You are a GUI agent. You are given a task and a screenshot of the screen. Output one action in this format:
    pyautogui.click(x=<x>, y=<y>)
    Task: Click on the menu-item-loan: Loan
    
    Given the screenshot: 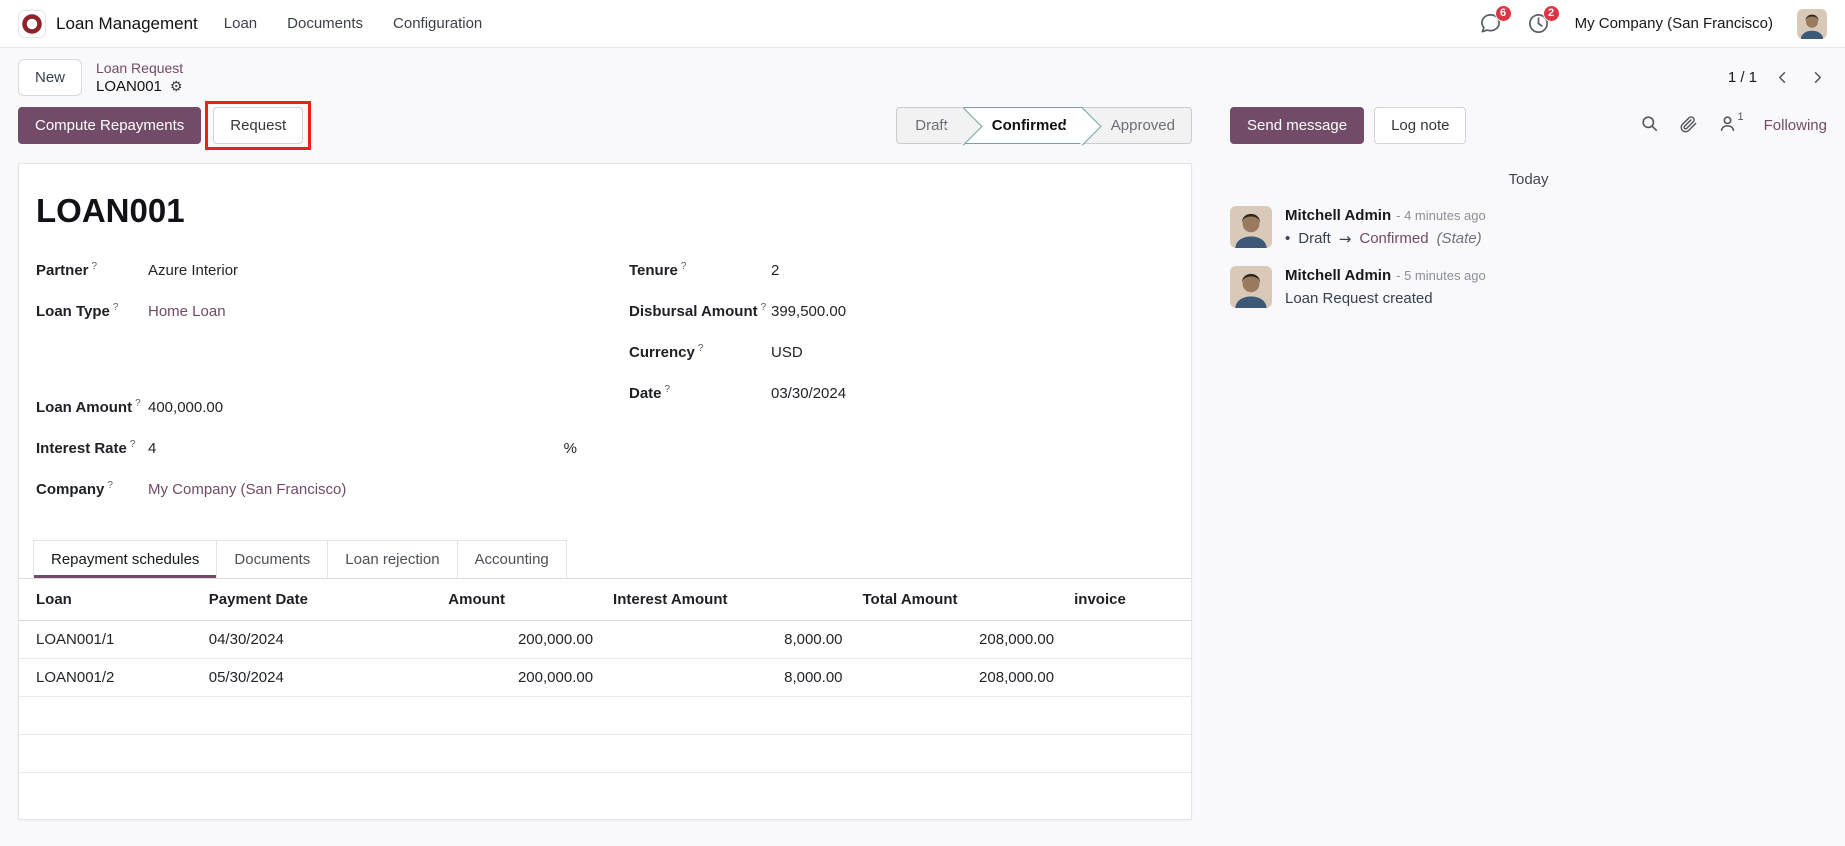 What is the action you would take?
    pyautogui.click(x=240, y=23)
    